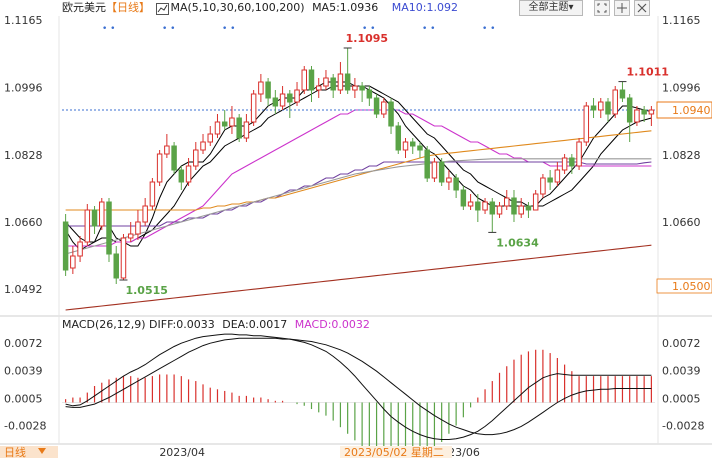 The image size is (712, 458). What do you see at coordinates (182, 324) in the screenshot?
I see `macd-diff-value: DIFF:0.0033` at bounding box center [182, 324].